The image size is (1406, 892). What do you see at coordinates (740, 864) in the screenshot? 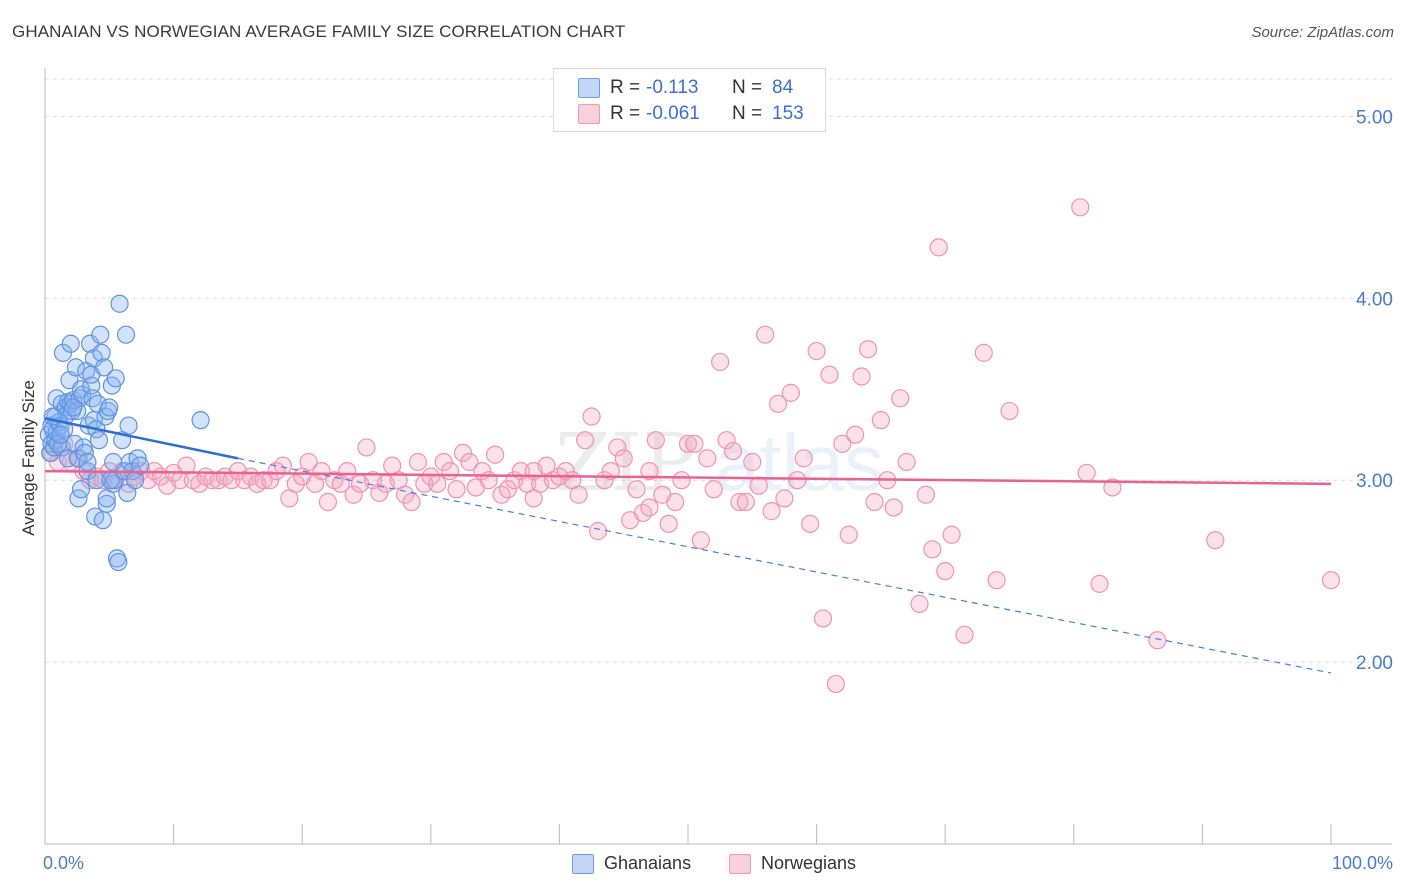
I see `norwegians-swatch` at bounding box center [740, 864].